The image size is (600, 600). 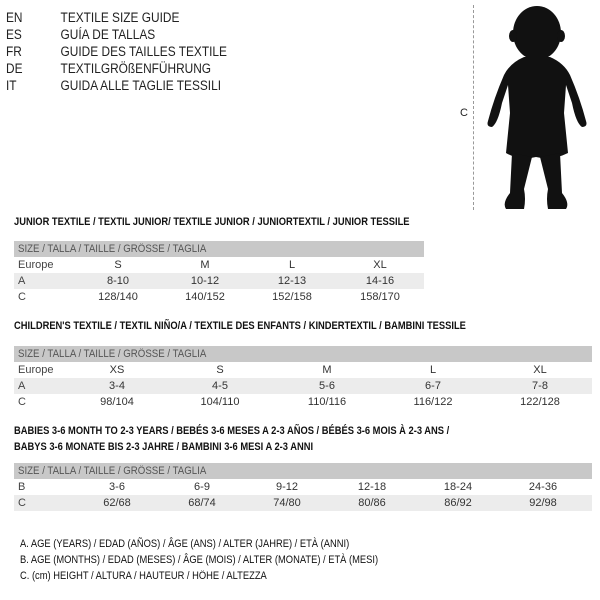 I want to click on baby-silhouette-icon, so click(x=537, y=107).